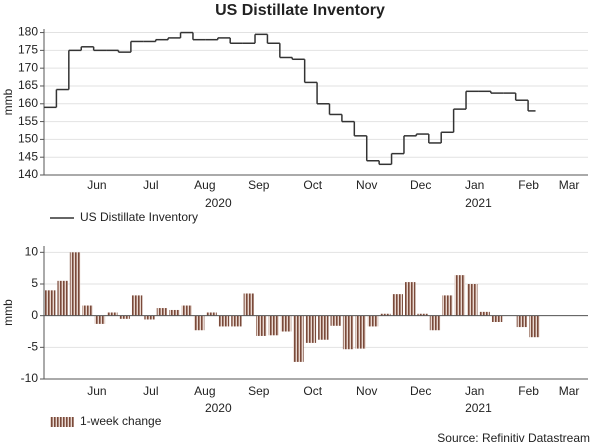 The width and height of the screenshot is (600, 447). Describe the element at coordinates (34, 283) in the screenshot. I see `y-tick-label: 5` at that location.